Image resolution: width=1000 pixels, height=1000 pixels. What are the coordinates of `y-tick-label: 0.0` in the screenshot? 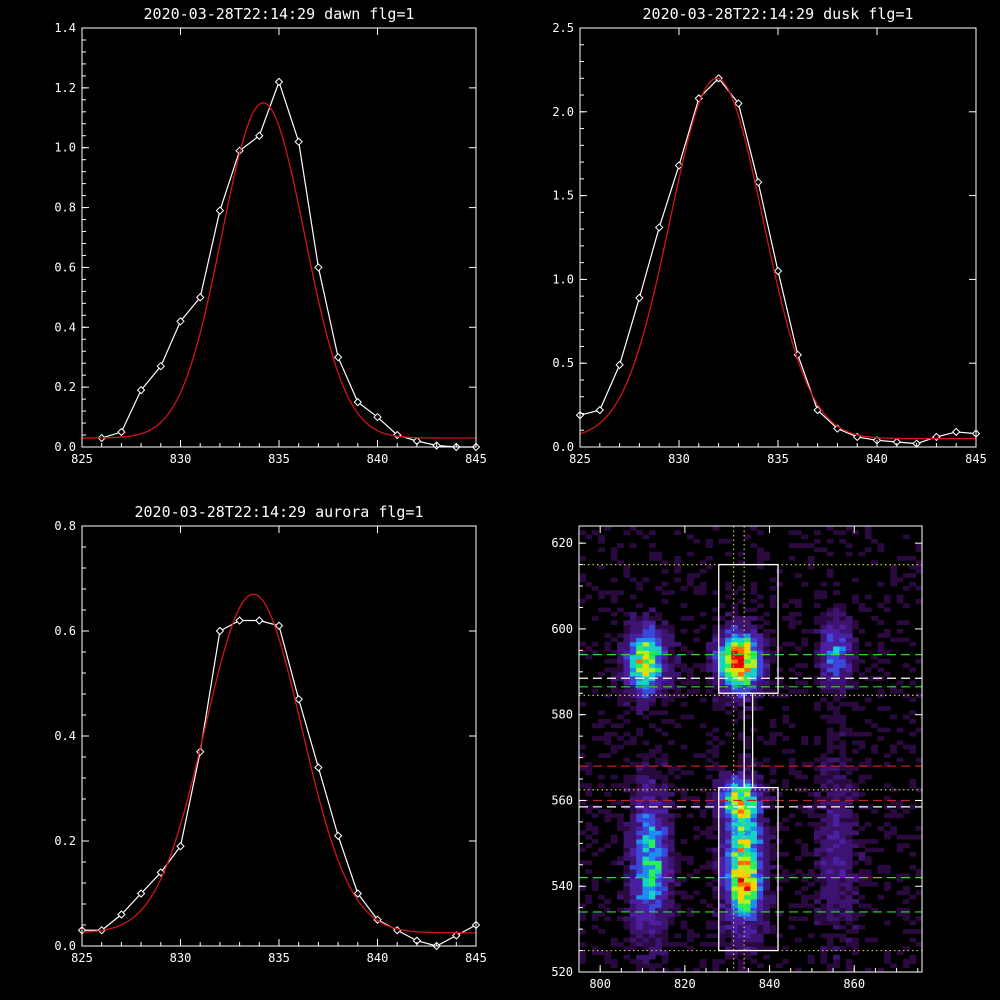 It's located at (65, 447).